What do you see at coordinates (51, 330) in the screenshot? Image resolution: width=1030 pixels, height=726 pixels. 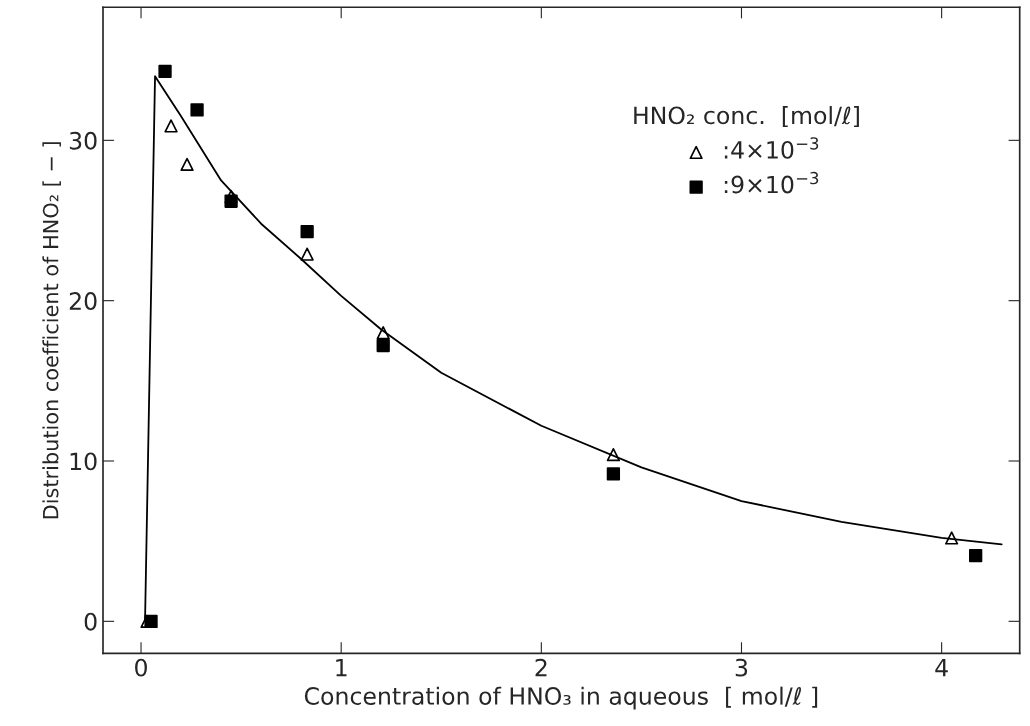 I see `y-axis-title: Distribution coefficient of HNO₂ [ − ]` at bounding box center [51, 330].